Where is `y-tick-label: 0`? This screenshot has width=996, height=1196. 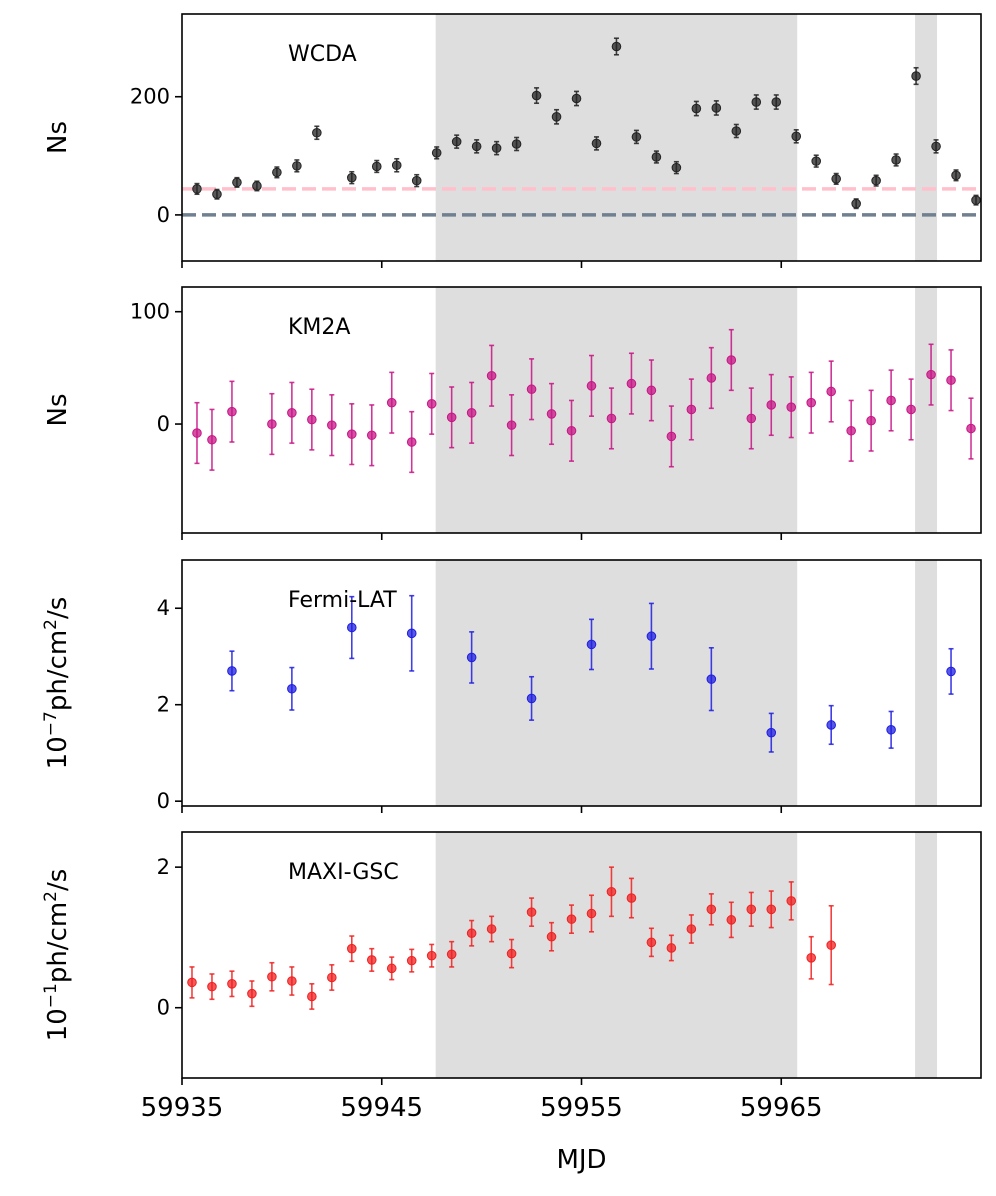 y-tick-label: 0 is located at coordinates (163, 801).